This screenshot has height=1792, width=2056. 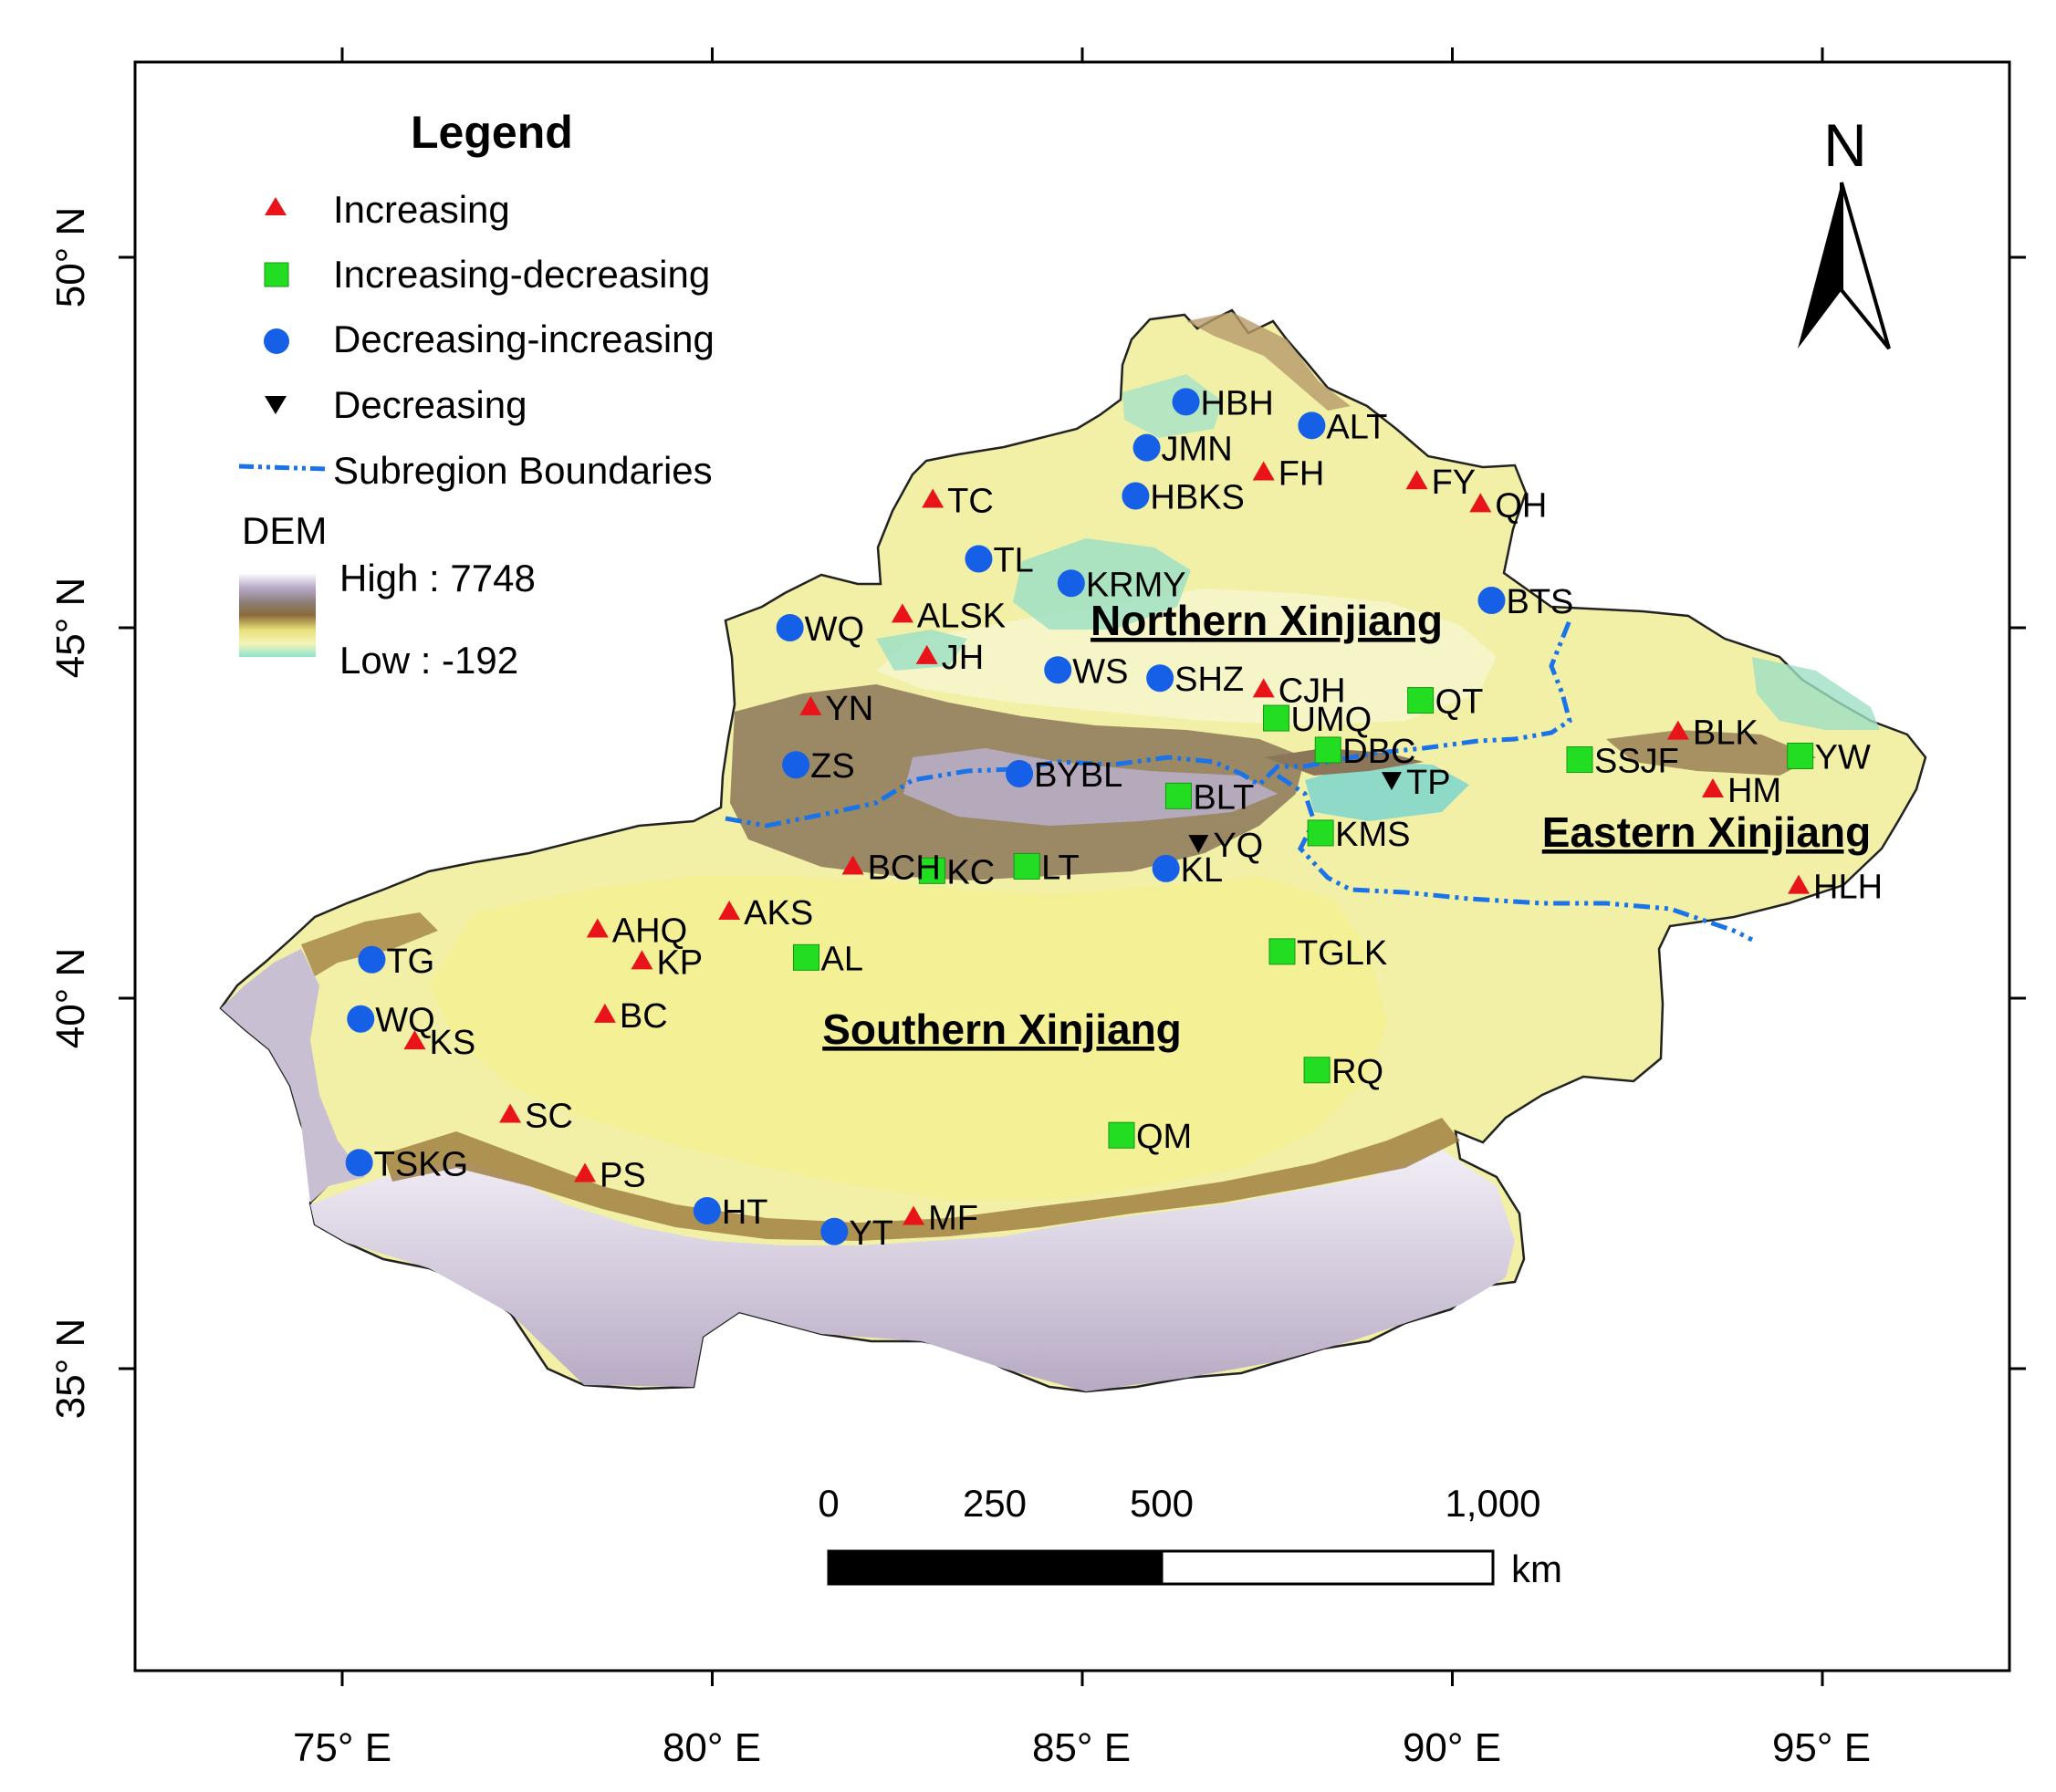 I want to click on scale-unit: km, so click(x=1536, y=1568).